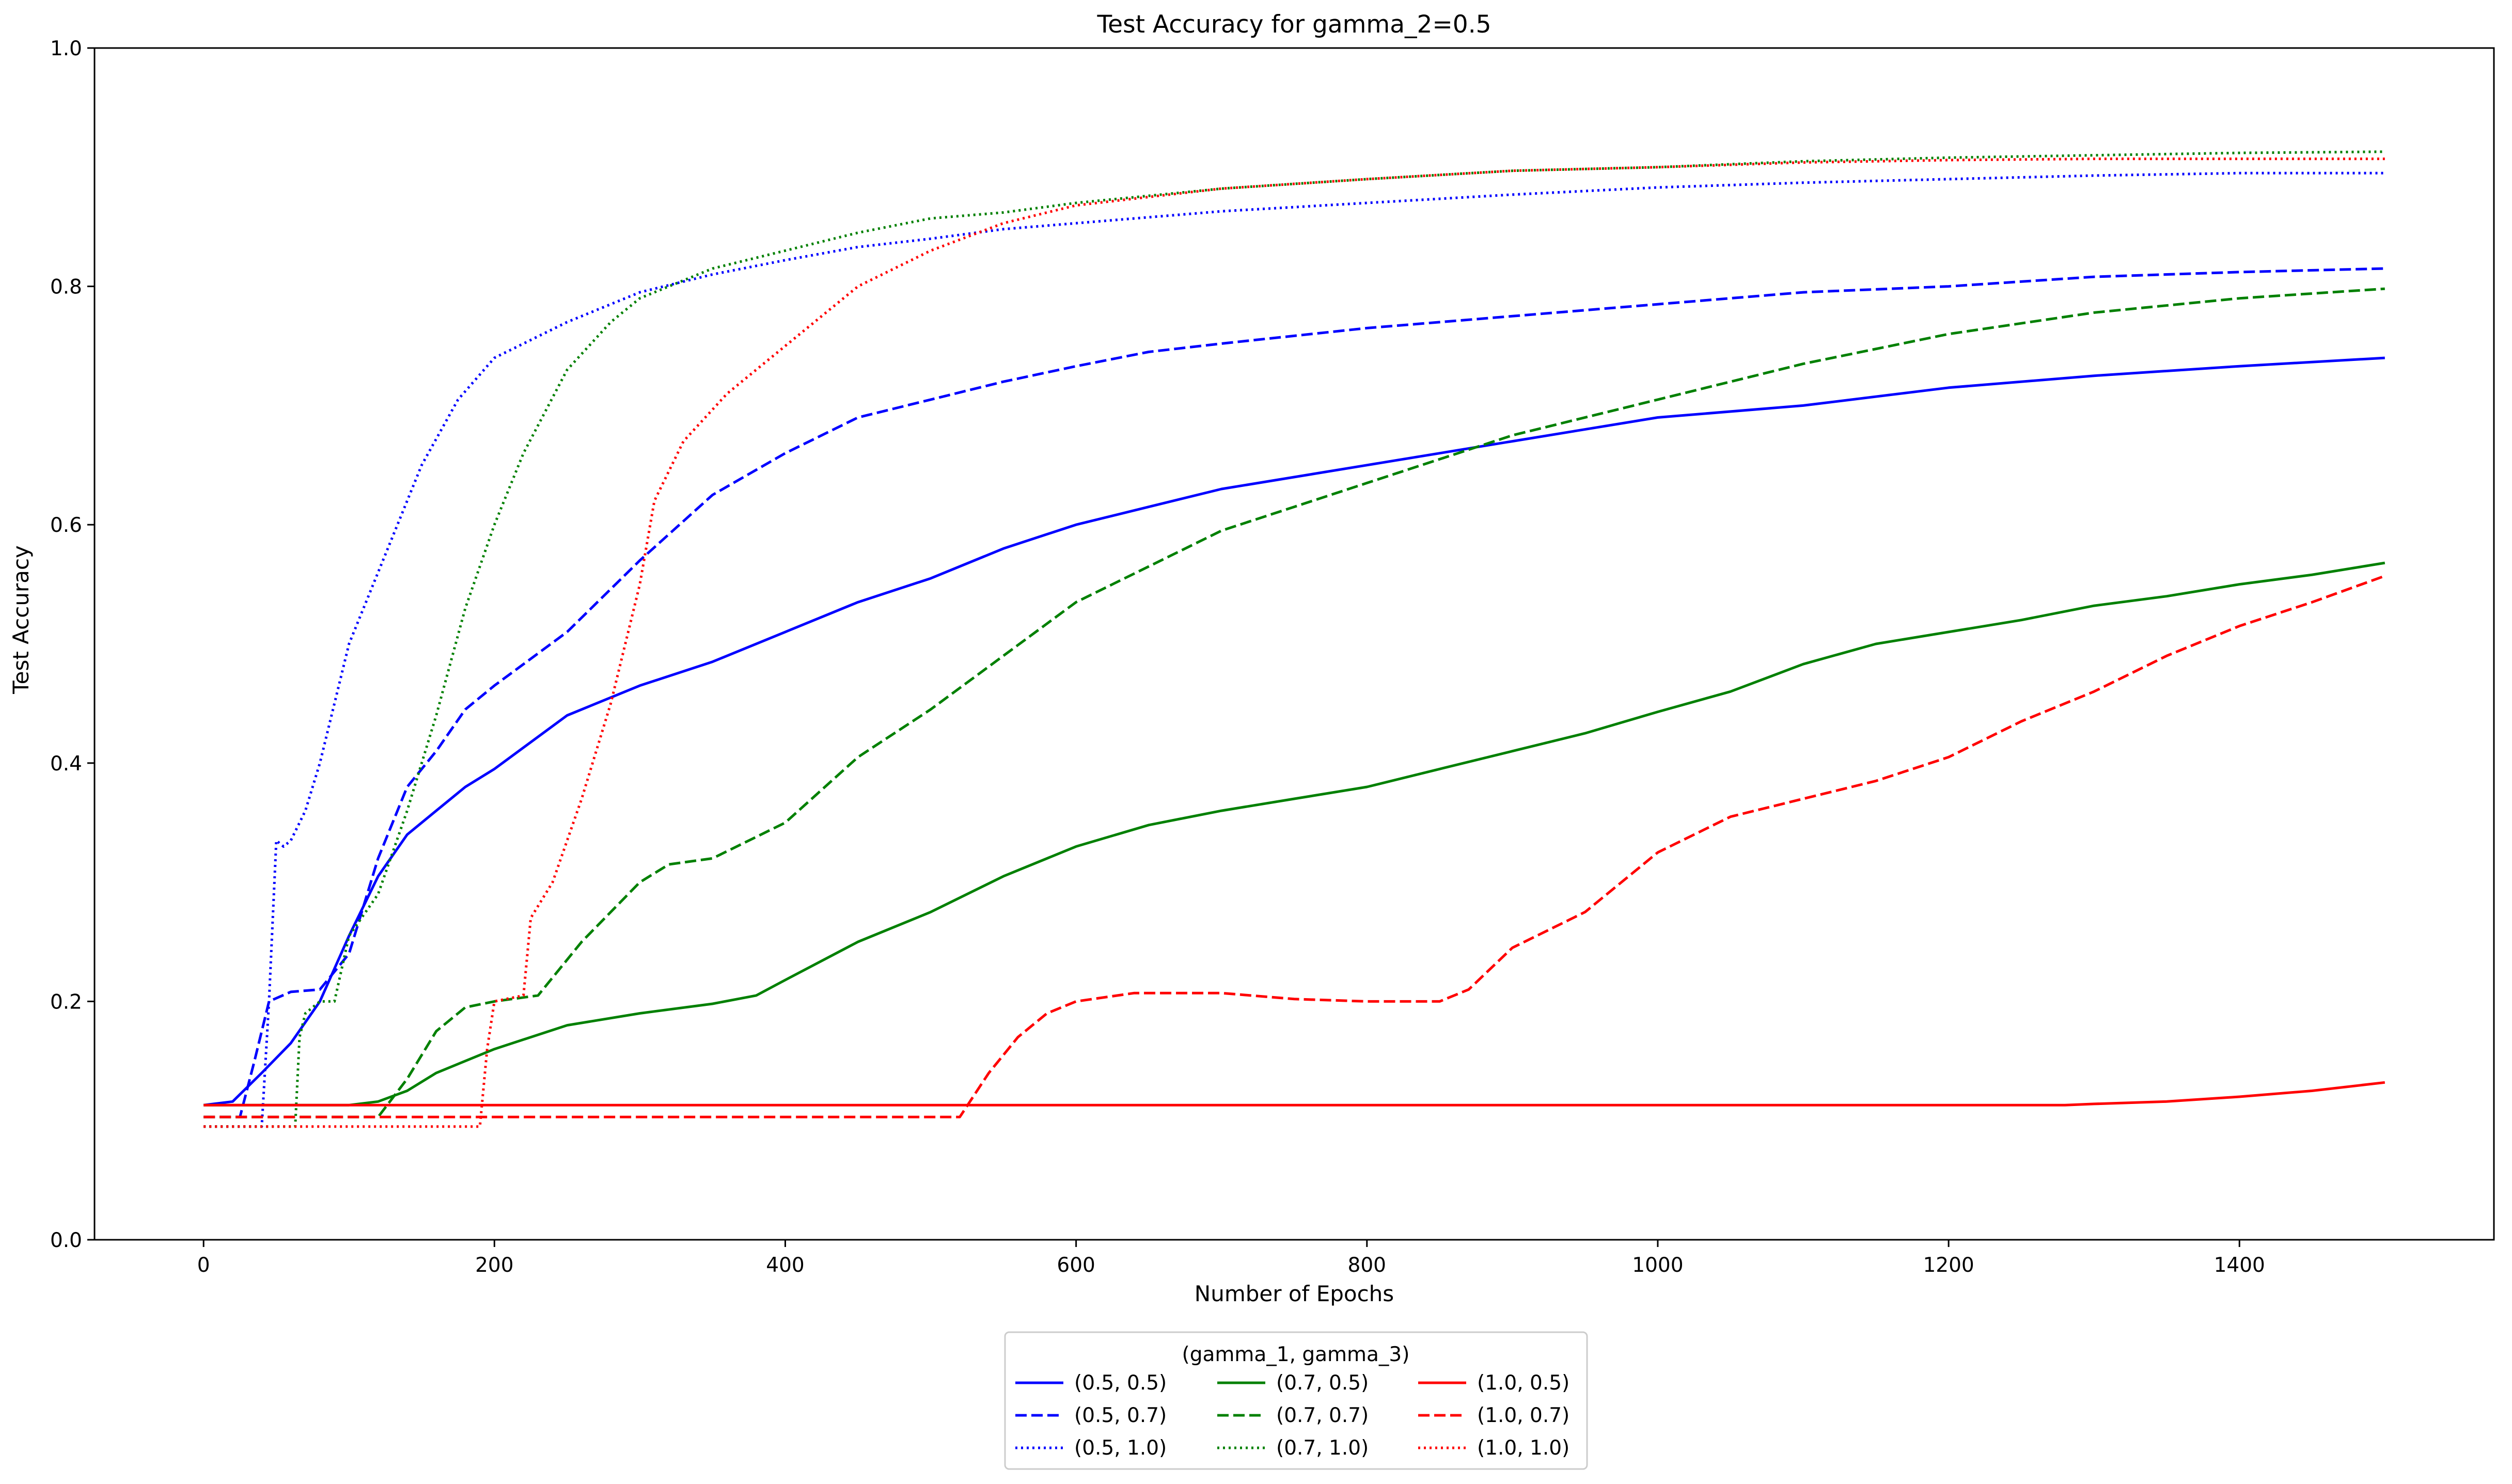 This screenshot has width=2512, height=1484. I want to click on x-tick-label: 400, so click(785, 1266).